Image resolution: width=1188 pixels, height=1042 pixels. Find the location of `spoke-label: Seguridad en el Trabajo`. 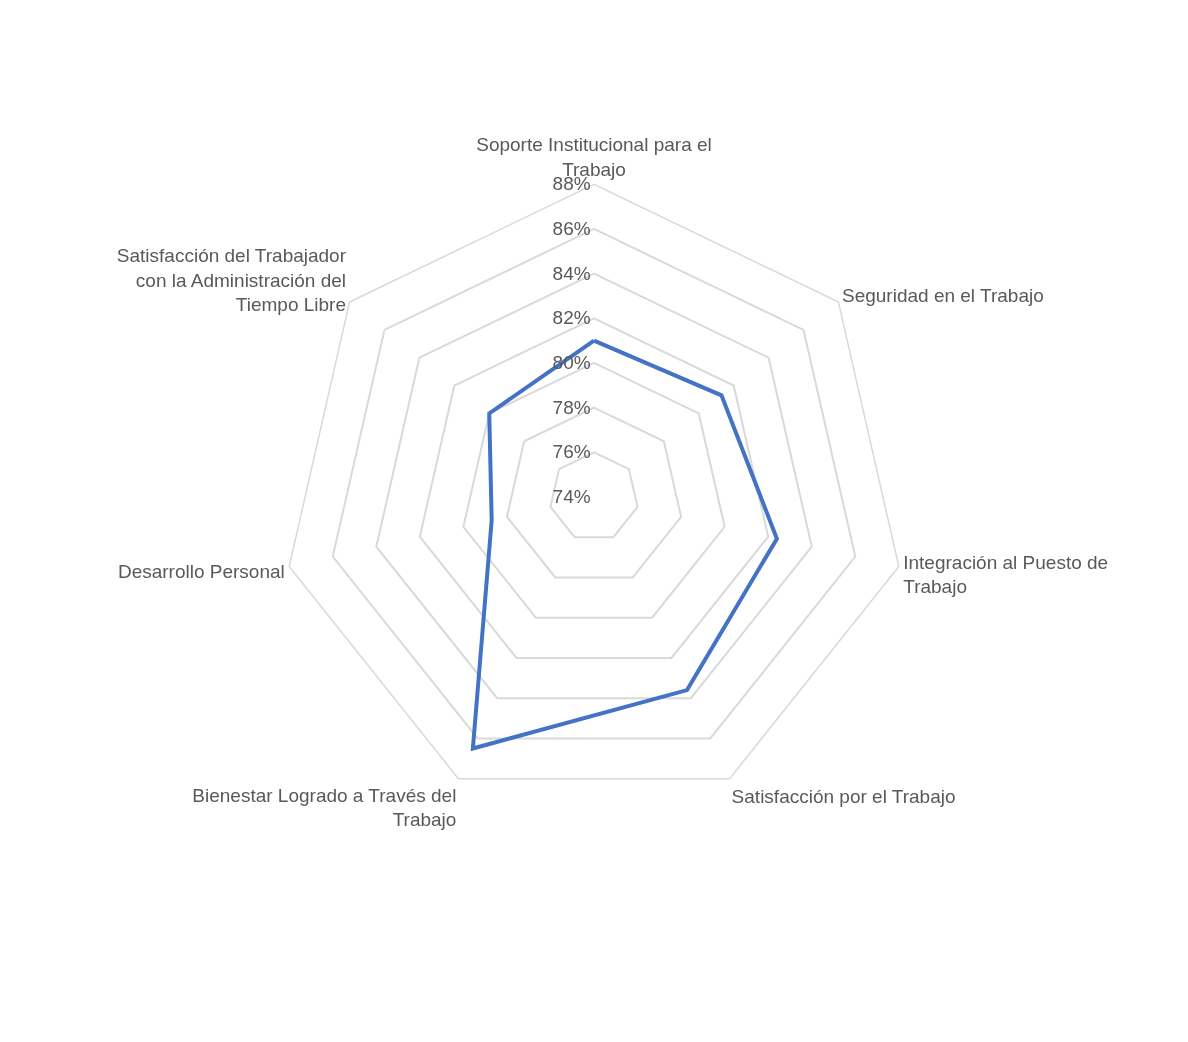

spoke-label: Seguridad en el Trabajo is located at coordinates (943, 296).